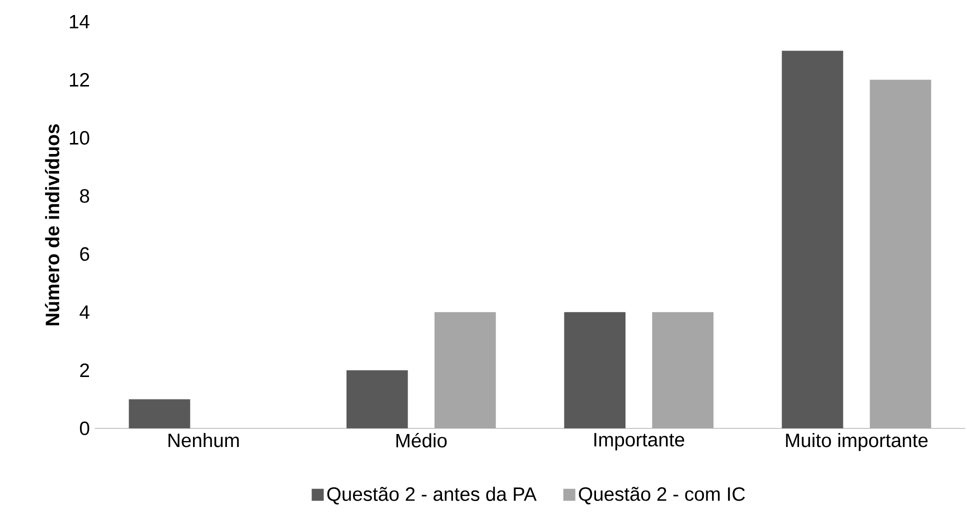 This screenshot has height=527, width=967. What do you see at coordinates (80, 137) in the screenshot?
I see `y-tick-label: 10` at bounding box center [80, 137].